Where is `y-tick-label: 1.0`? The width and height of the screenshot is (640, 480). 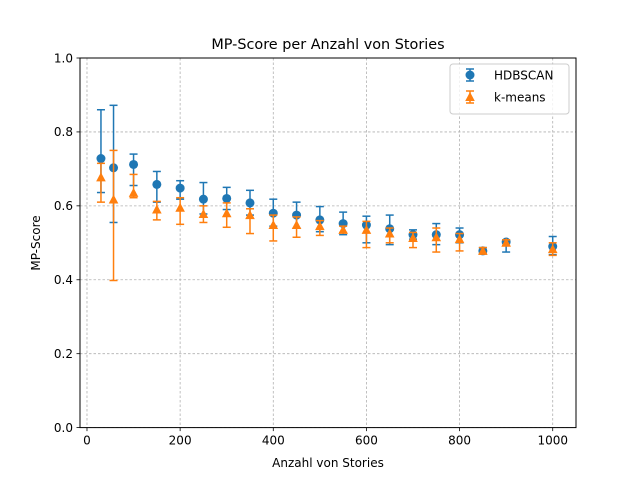 y-tick-label: 1.0 is located at coordinates (63, 58).